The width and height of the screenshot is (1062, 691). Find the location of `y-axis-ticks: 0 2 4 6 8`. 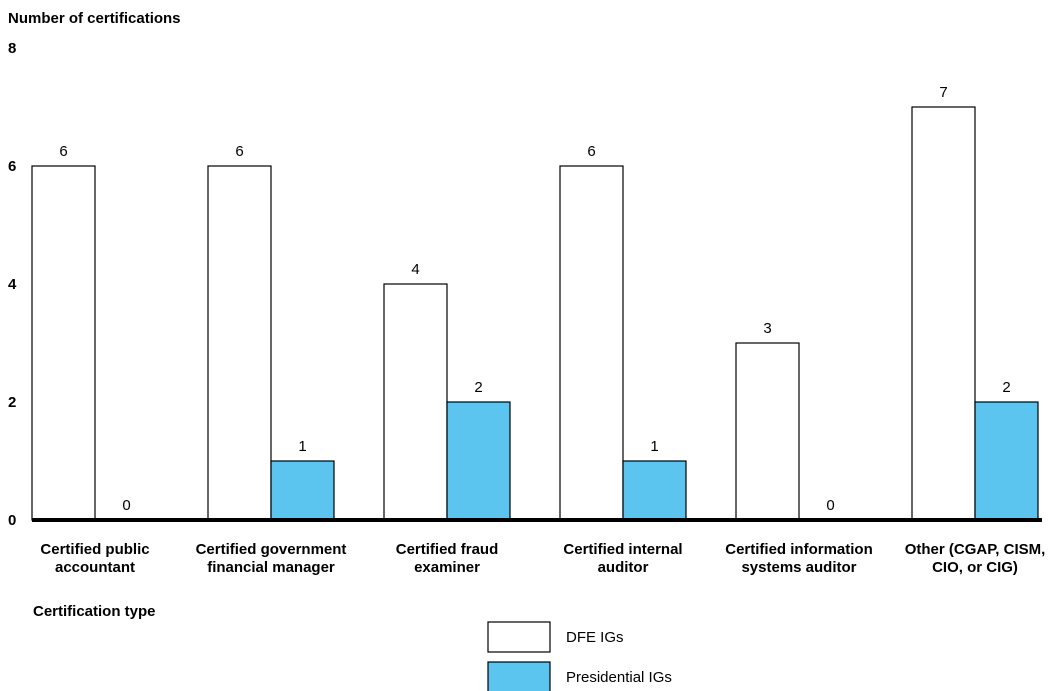

y-axis-ticks: 0 2 4 6 8 is located at coordinates (12, 284).